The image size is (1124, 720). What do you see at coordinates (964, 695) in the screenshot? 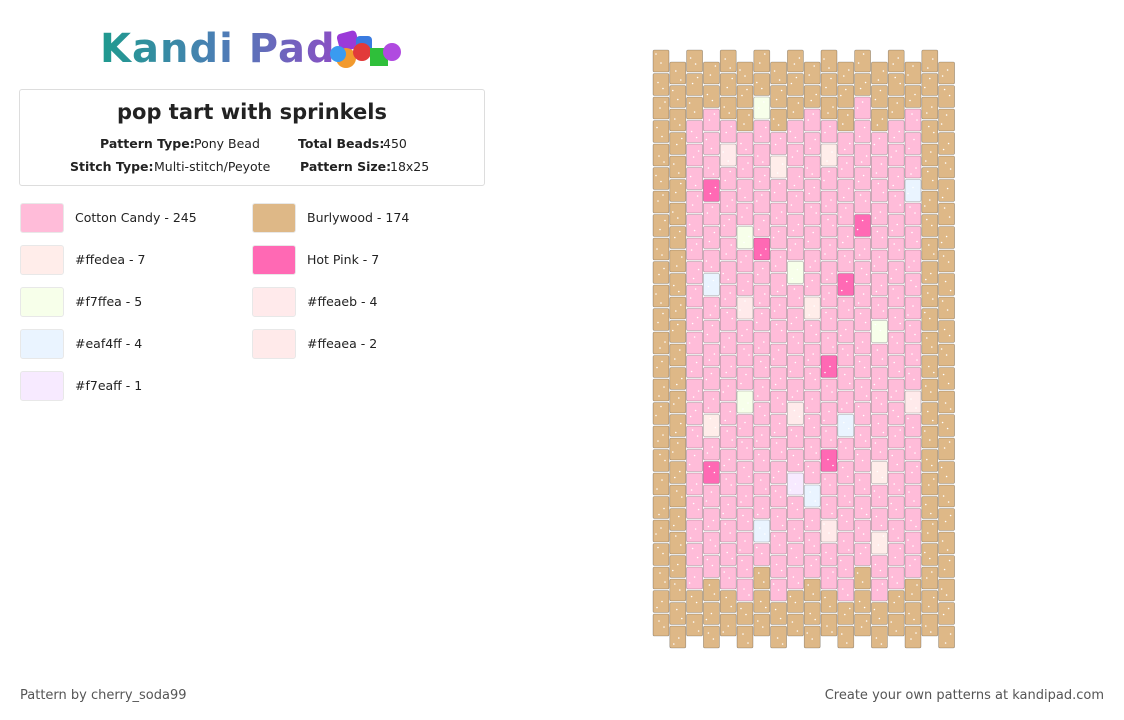
I see `footer-link: Create your own patterns at kandipad.com` at bounding box center [964, 695].